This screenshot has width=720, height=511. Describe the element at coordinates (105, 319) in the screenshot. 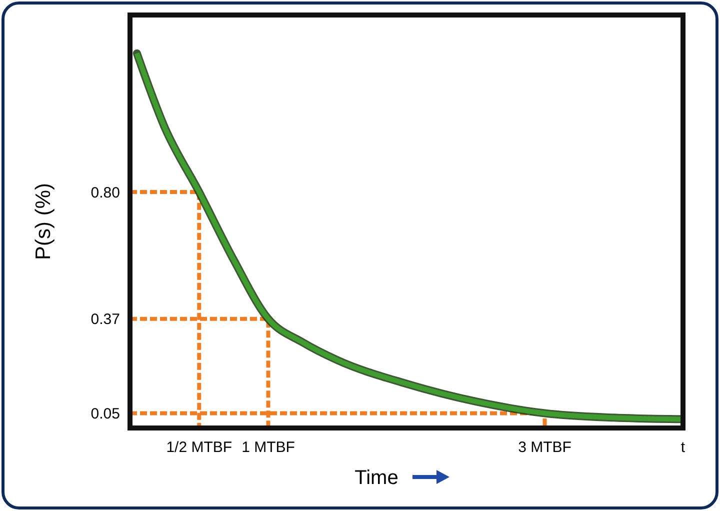

I see `y-tick-label: 0.37` at that location.